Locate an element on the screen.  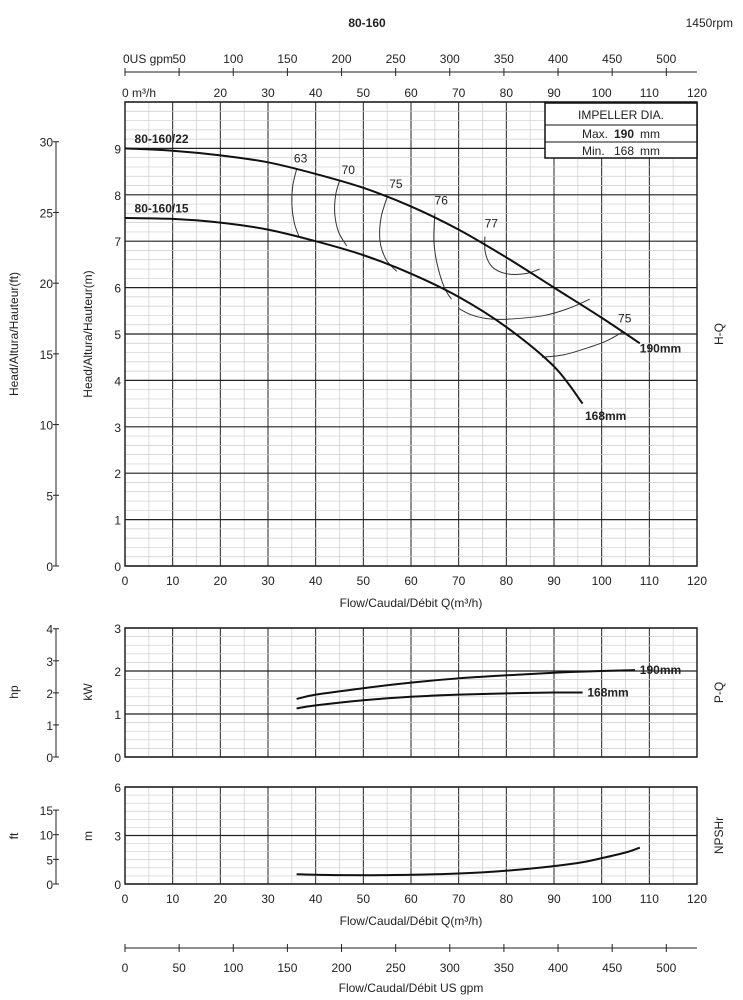
ft-tick-label: 30 is located at coordinates (47, 143).